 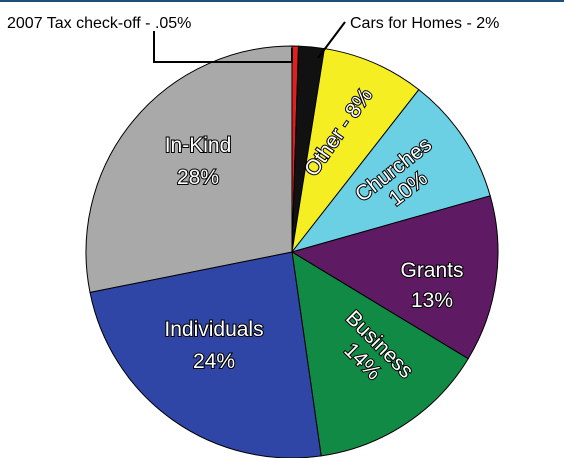 What do you see at coordinates (213, 329) in the screenshot?
I see `slice-label-individuals-name: Individuals` at bounding box center [213, 329].